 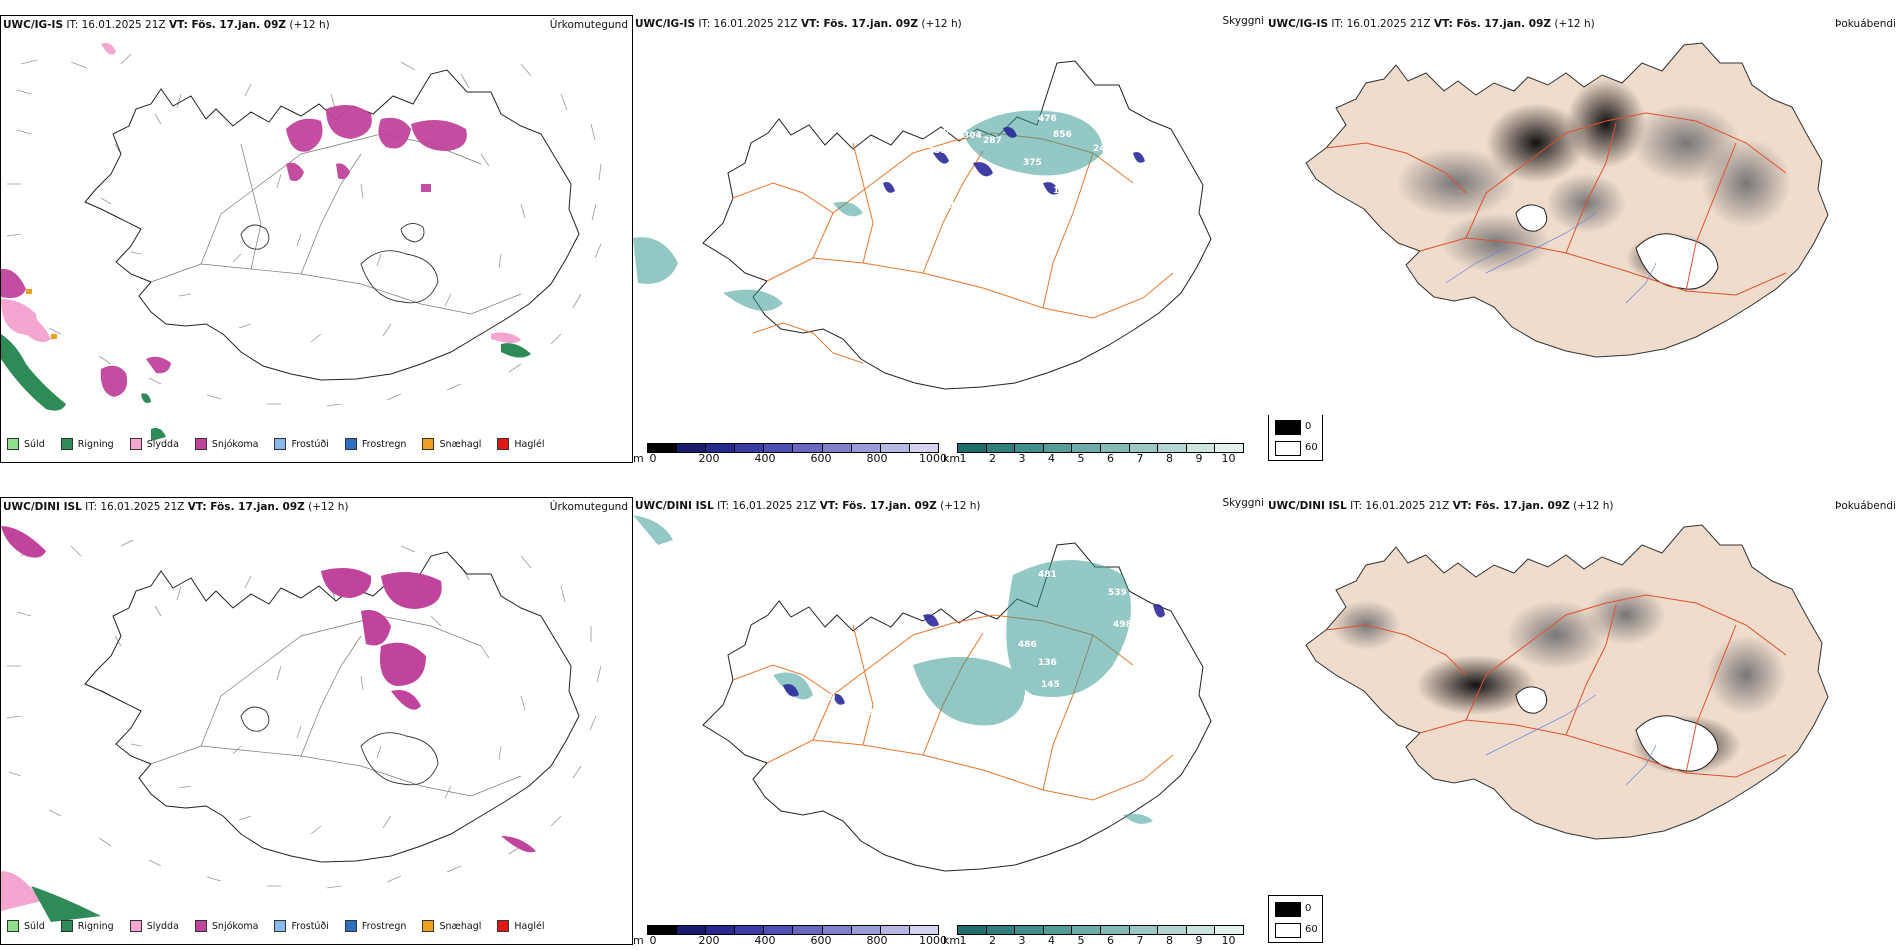 I want to click on fog-key-top: 0 60, so click(x=1295, y=437).